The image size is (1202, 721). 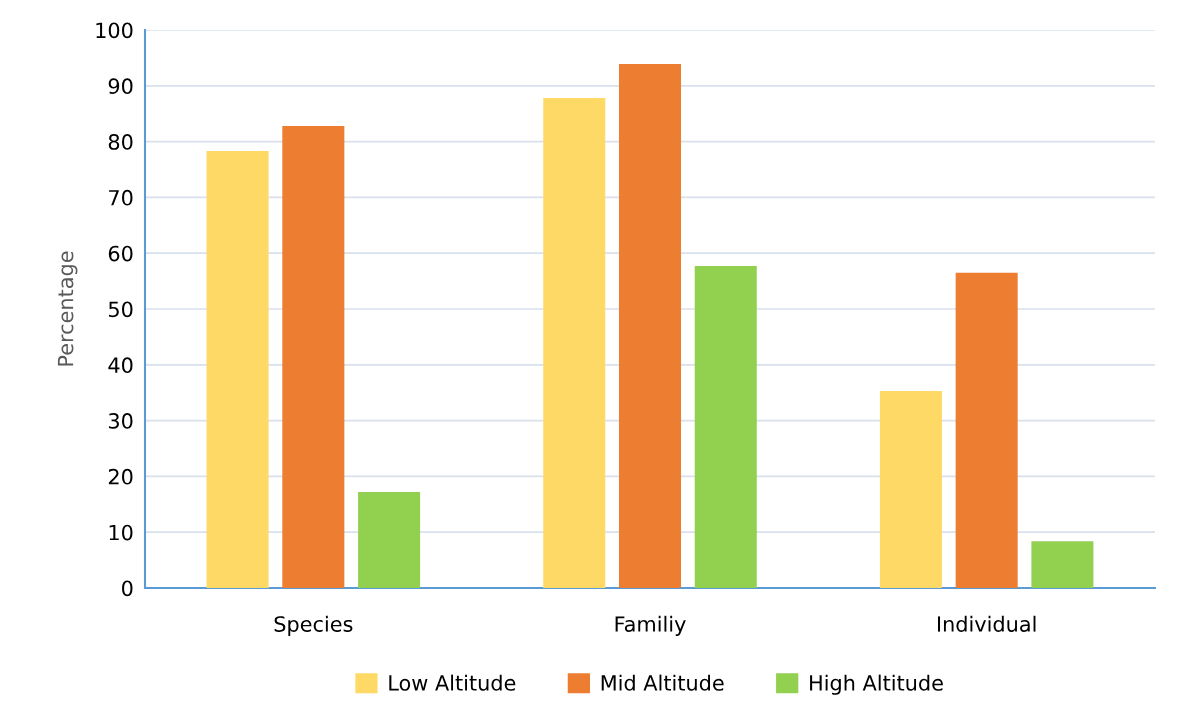 I want to click on y-tick-label: 90, so click(x=120, y=86).